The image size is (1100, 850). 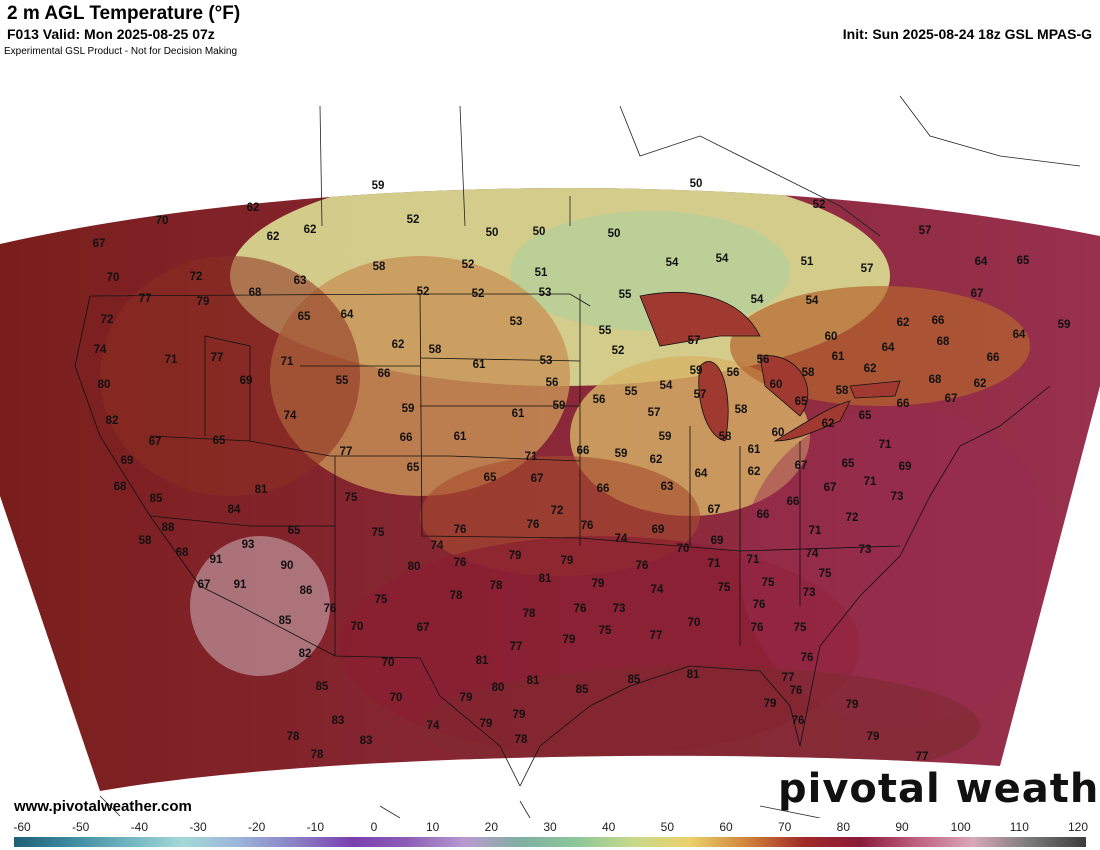 I want to click on temperature-value: 81, so click(x=545, y=579).